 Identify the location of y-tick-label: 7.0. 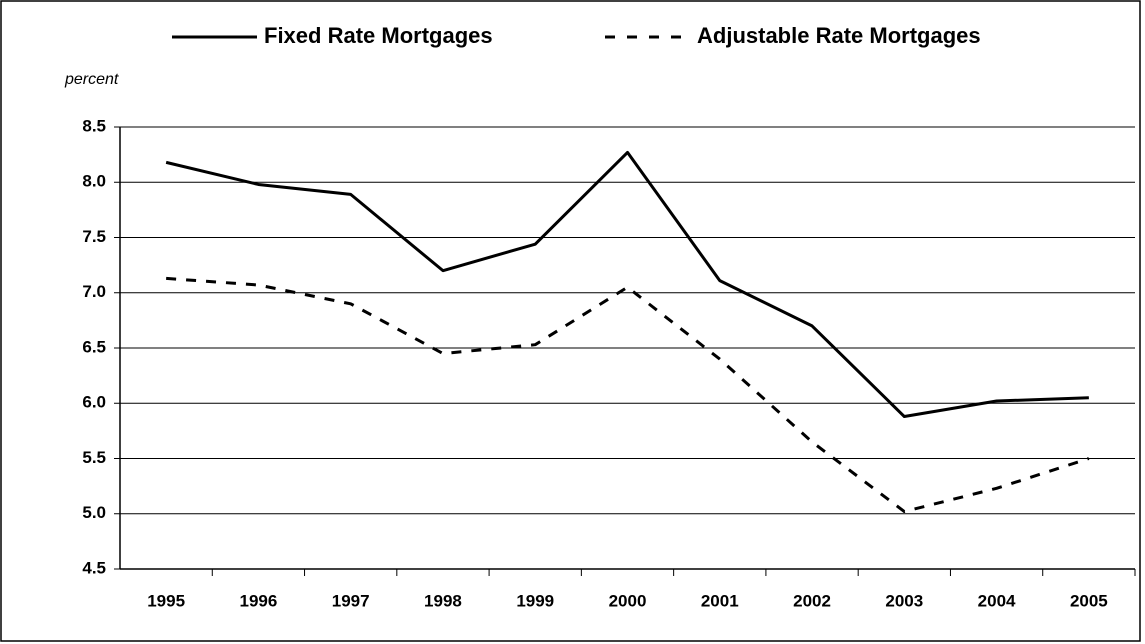
(94, 291).